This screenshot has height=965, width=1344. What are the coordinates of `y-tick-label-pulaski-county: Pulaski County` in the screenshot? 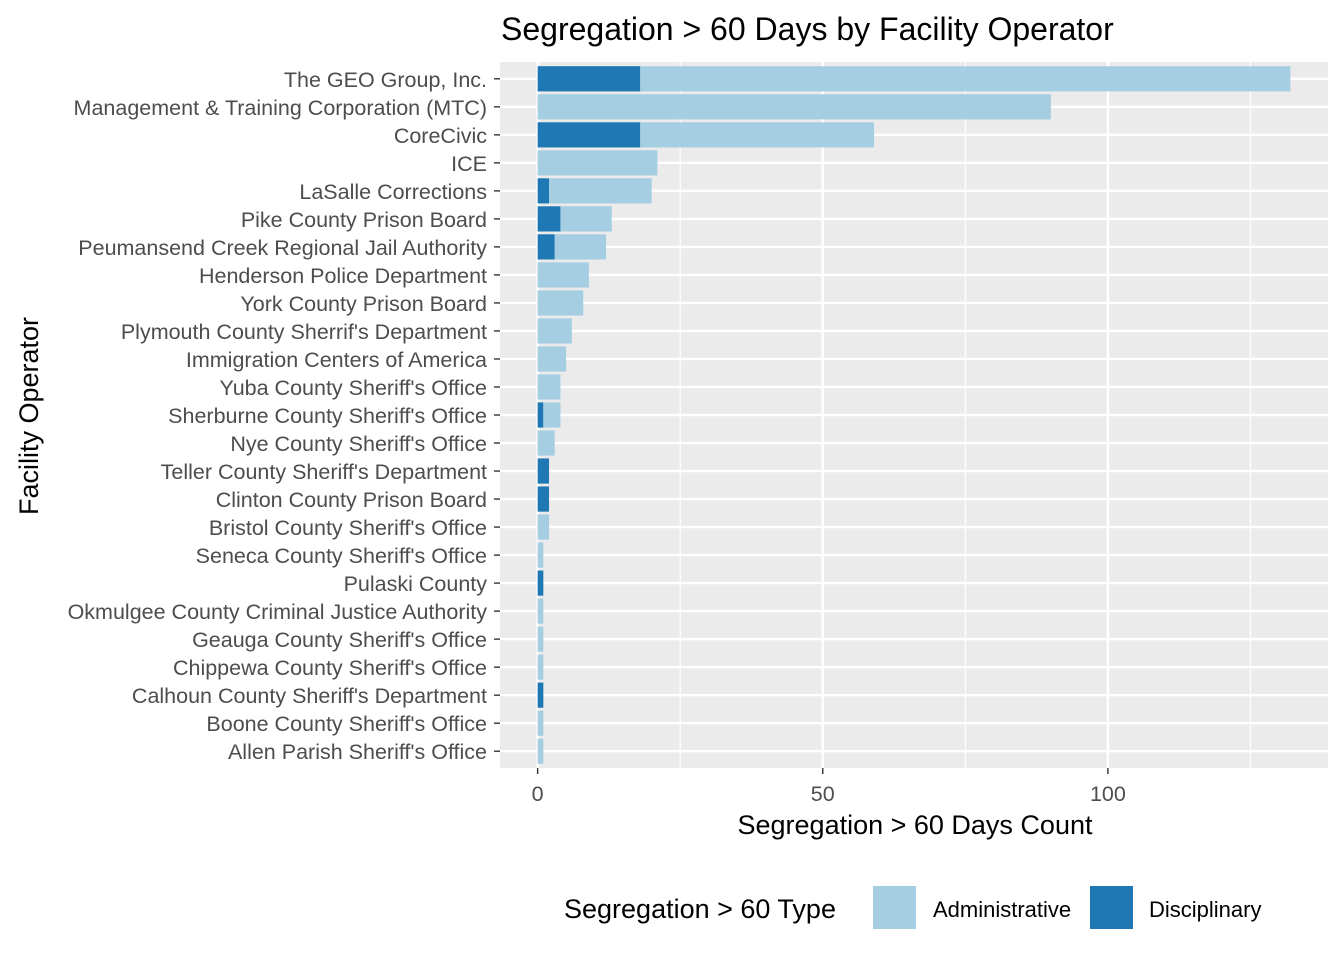 It's located at (416, 584).